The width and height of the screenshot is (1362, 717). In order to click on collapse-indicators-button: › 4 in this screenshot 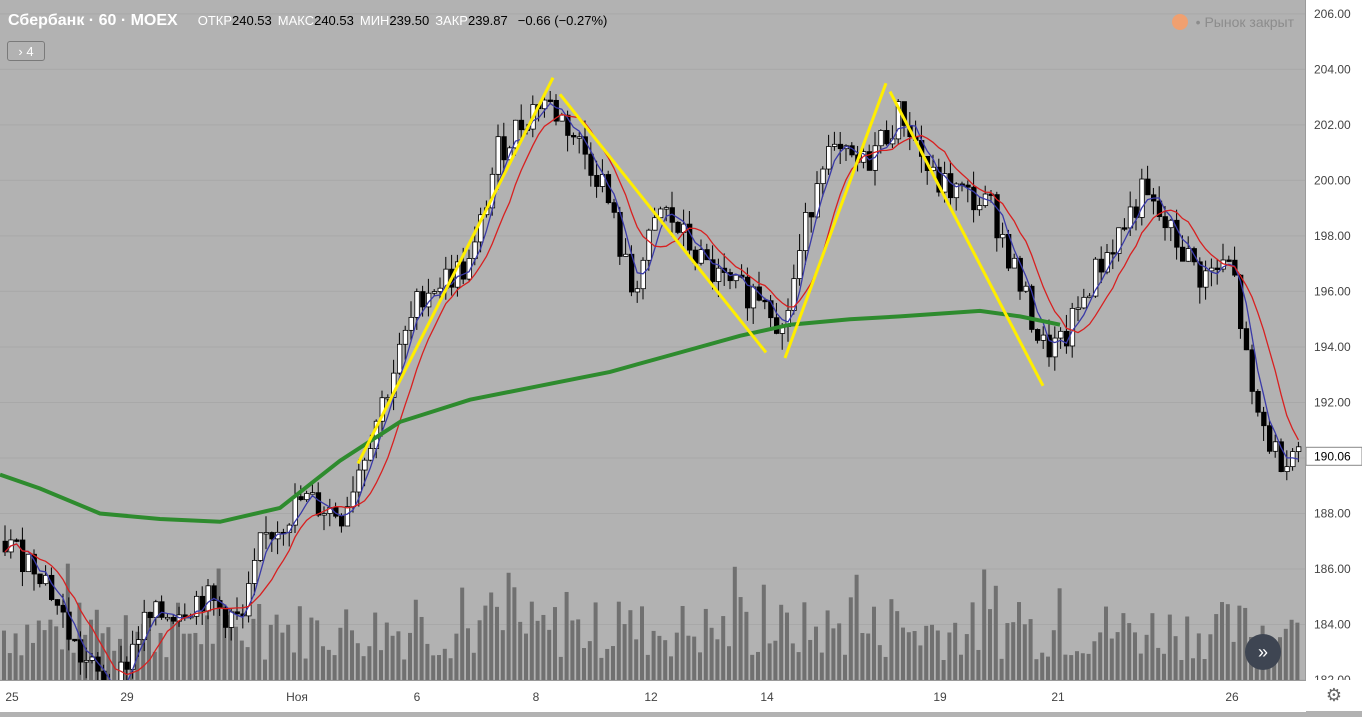, I will do `click(26, 51)`.